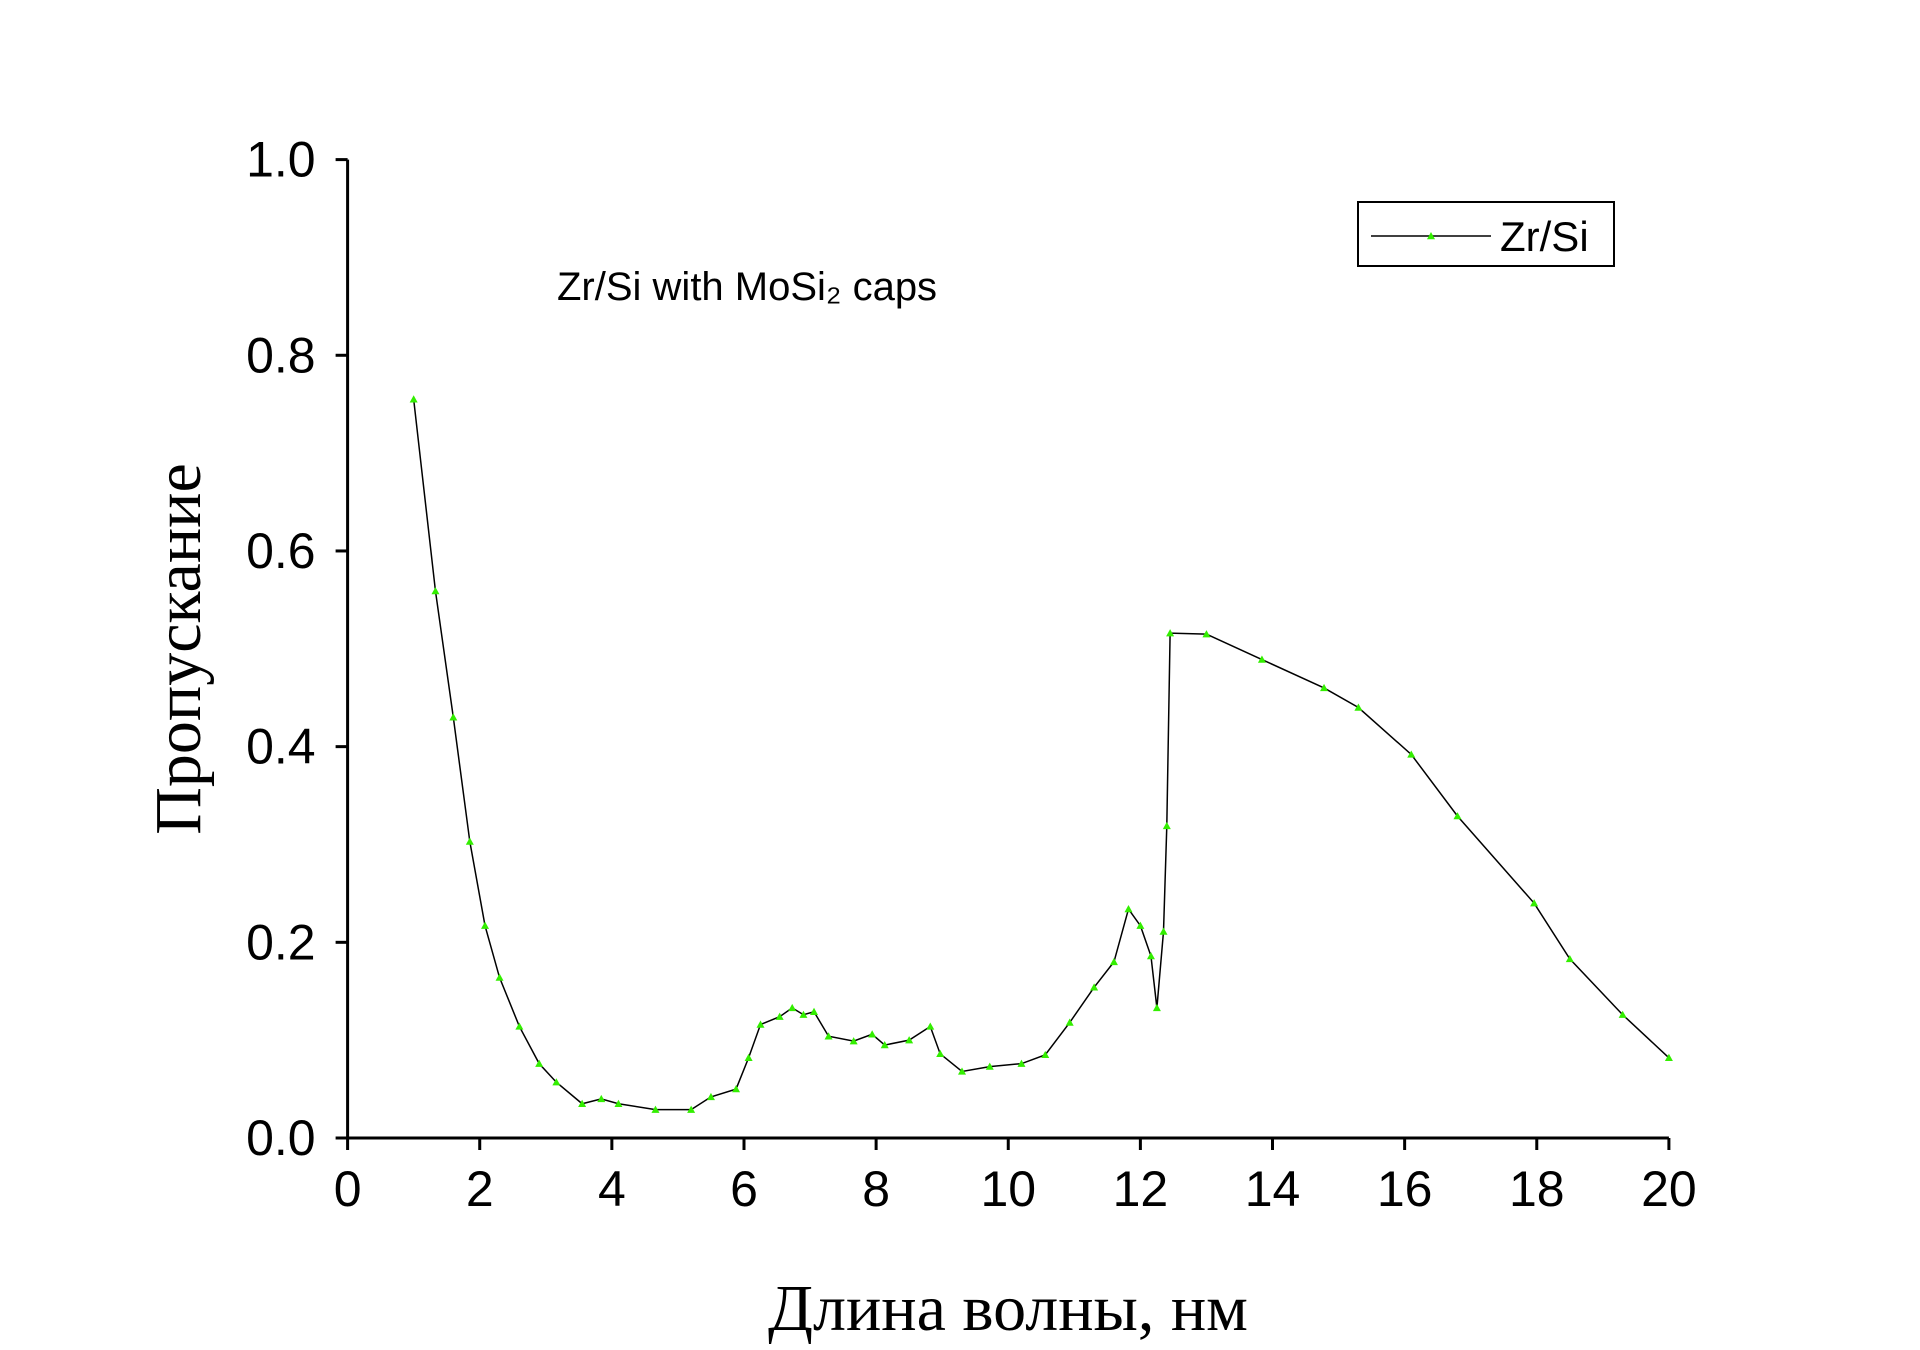 Image resolution: width=1920 pixels, height=1350 pixels. Describe the element at coordinates (1273, 1189) in the screenshot. I see `x-tick-label: 14` at that location.